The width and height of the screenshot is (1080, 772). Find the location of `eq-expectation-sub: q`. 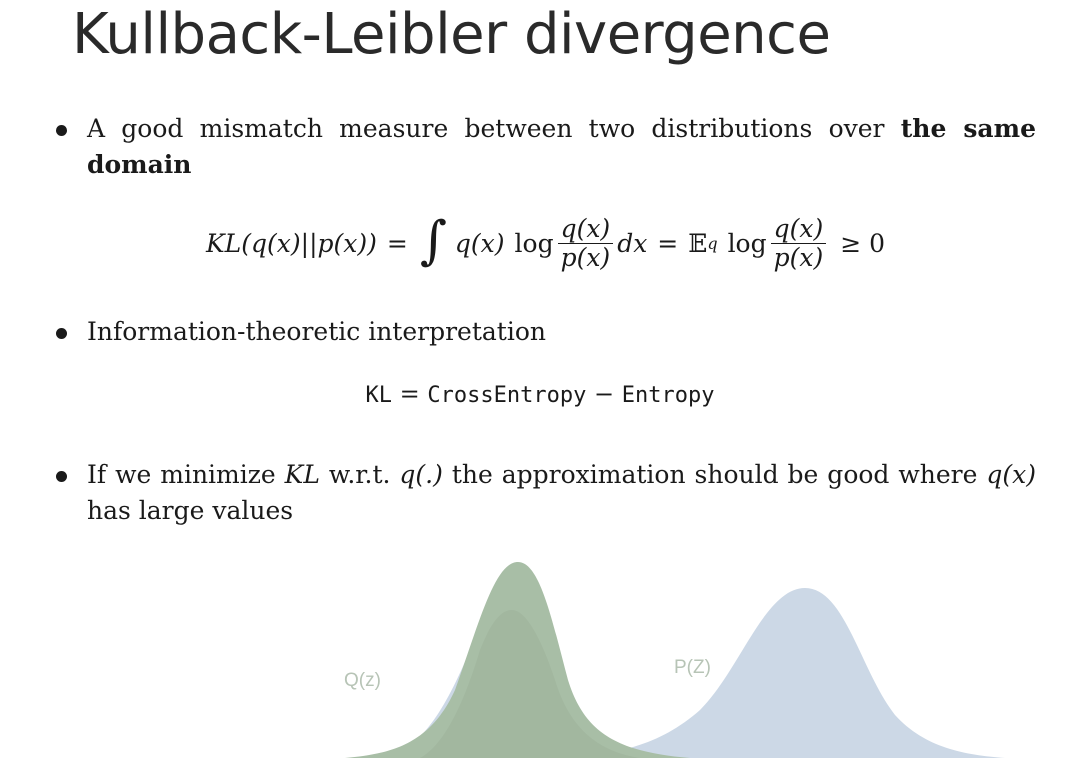

eq-expectation-sub: q is located at coordinates (712, 243).